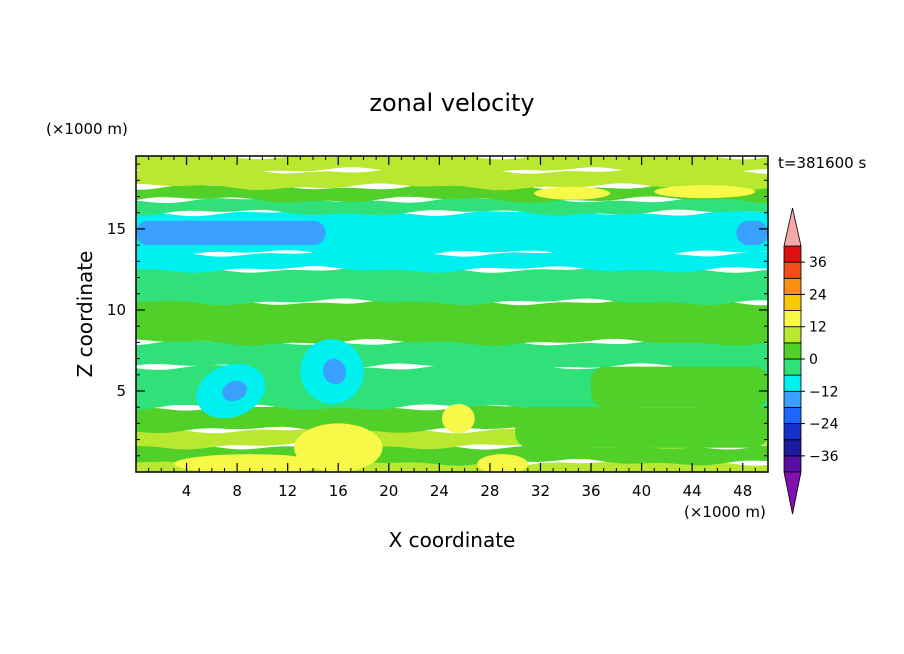  I want to click on colorbar-tick-label: 36, so click(818, 263).